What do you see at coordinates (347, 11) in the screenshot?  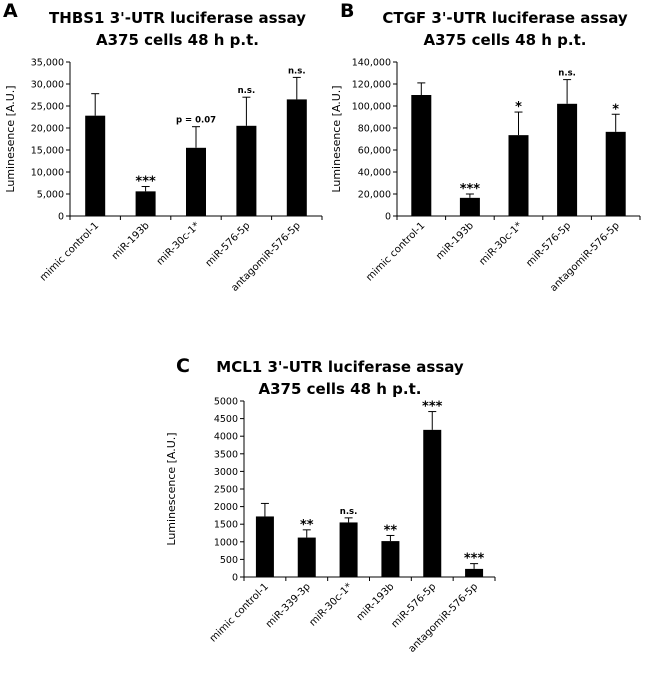 I see `panel-letter-b: B` at bounding box center [347, 11].